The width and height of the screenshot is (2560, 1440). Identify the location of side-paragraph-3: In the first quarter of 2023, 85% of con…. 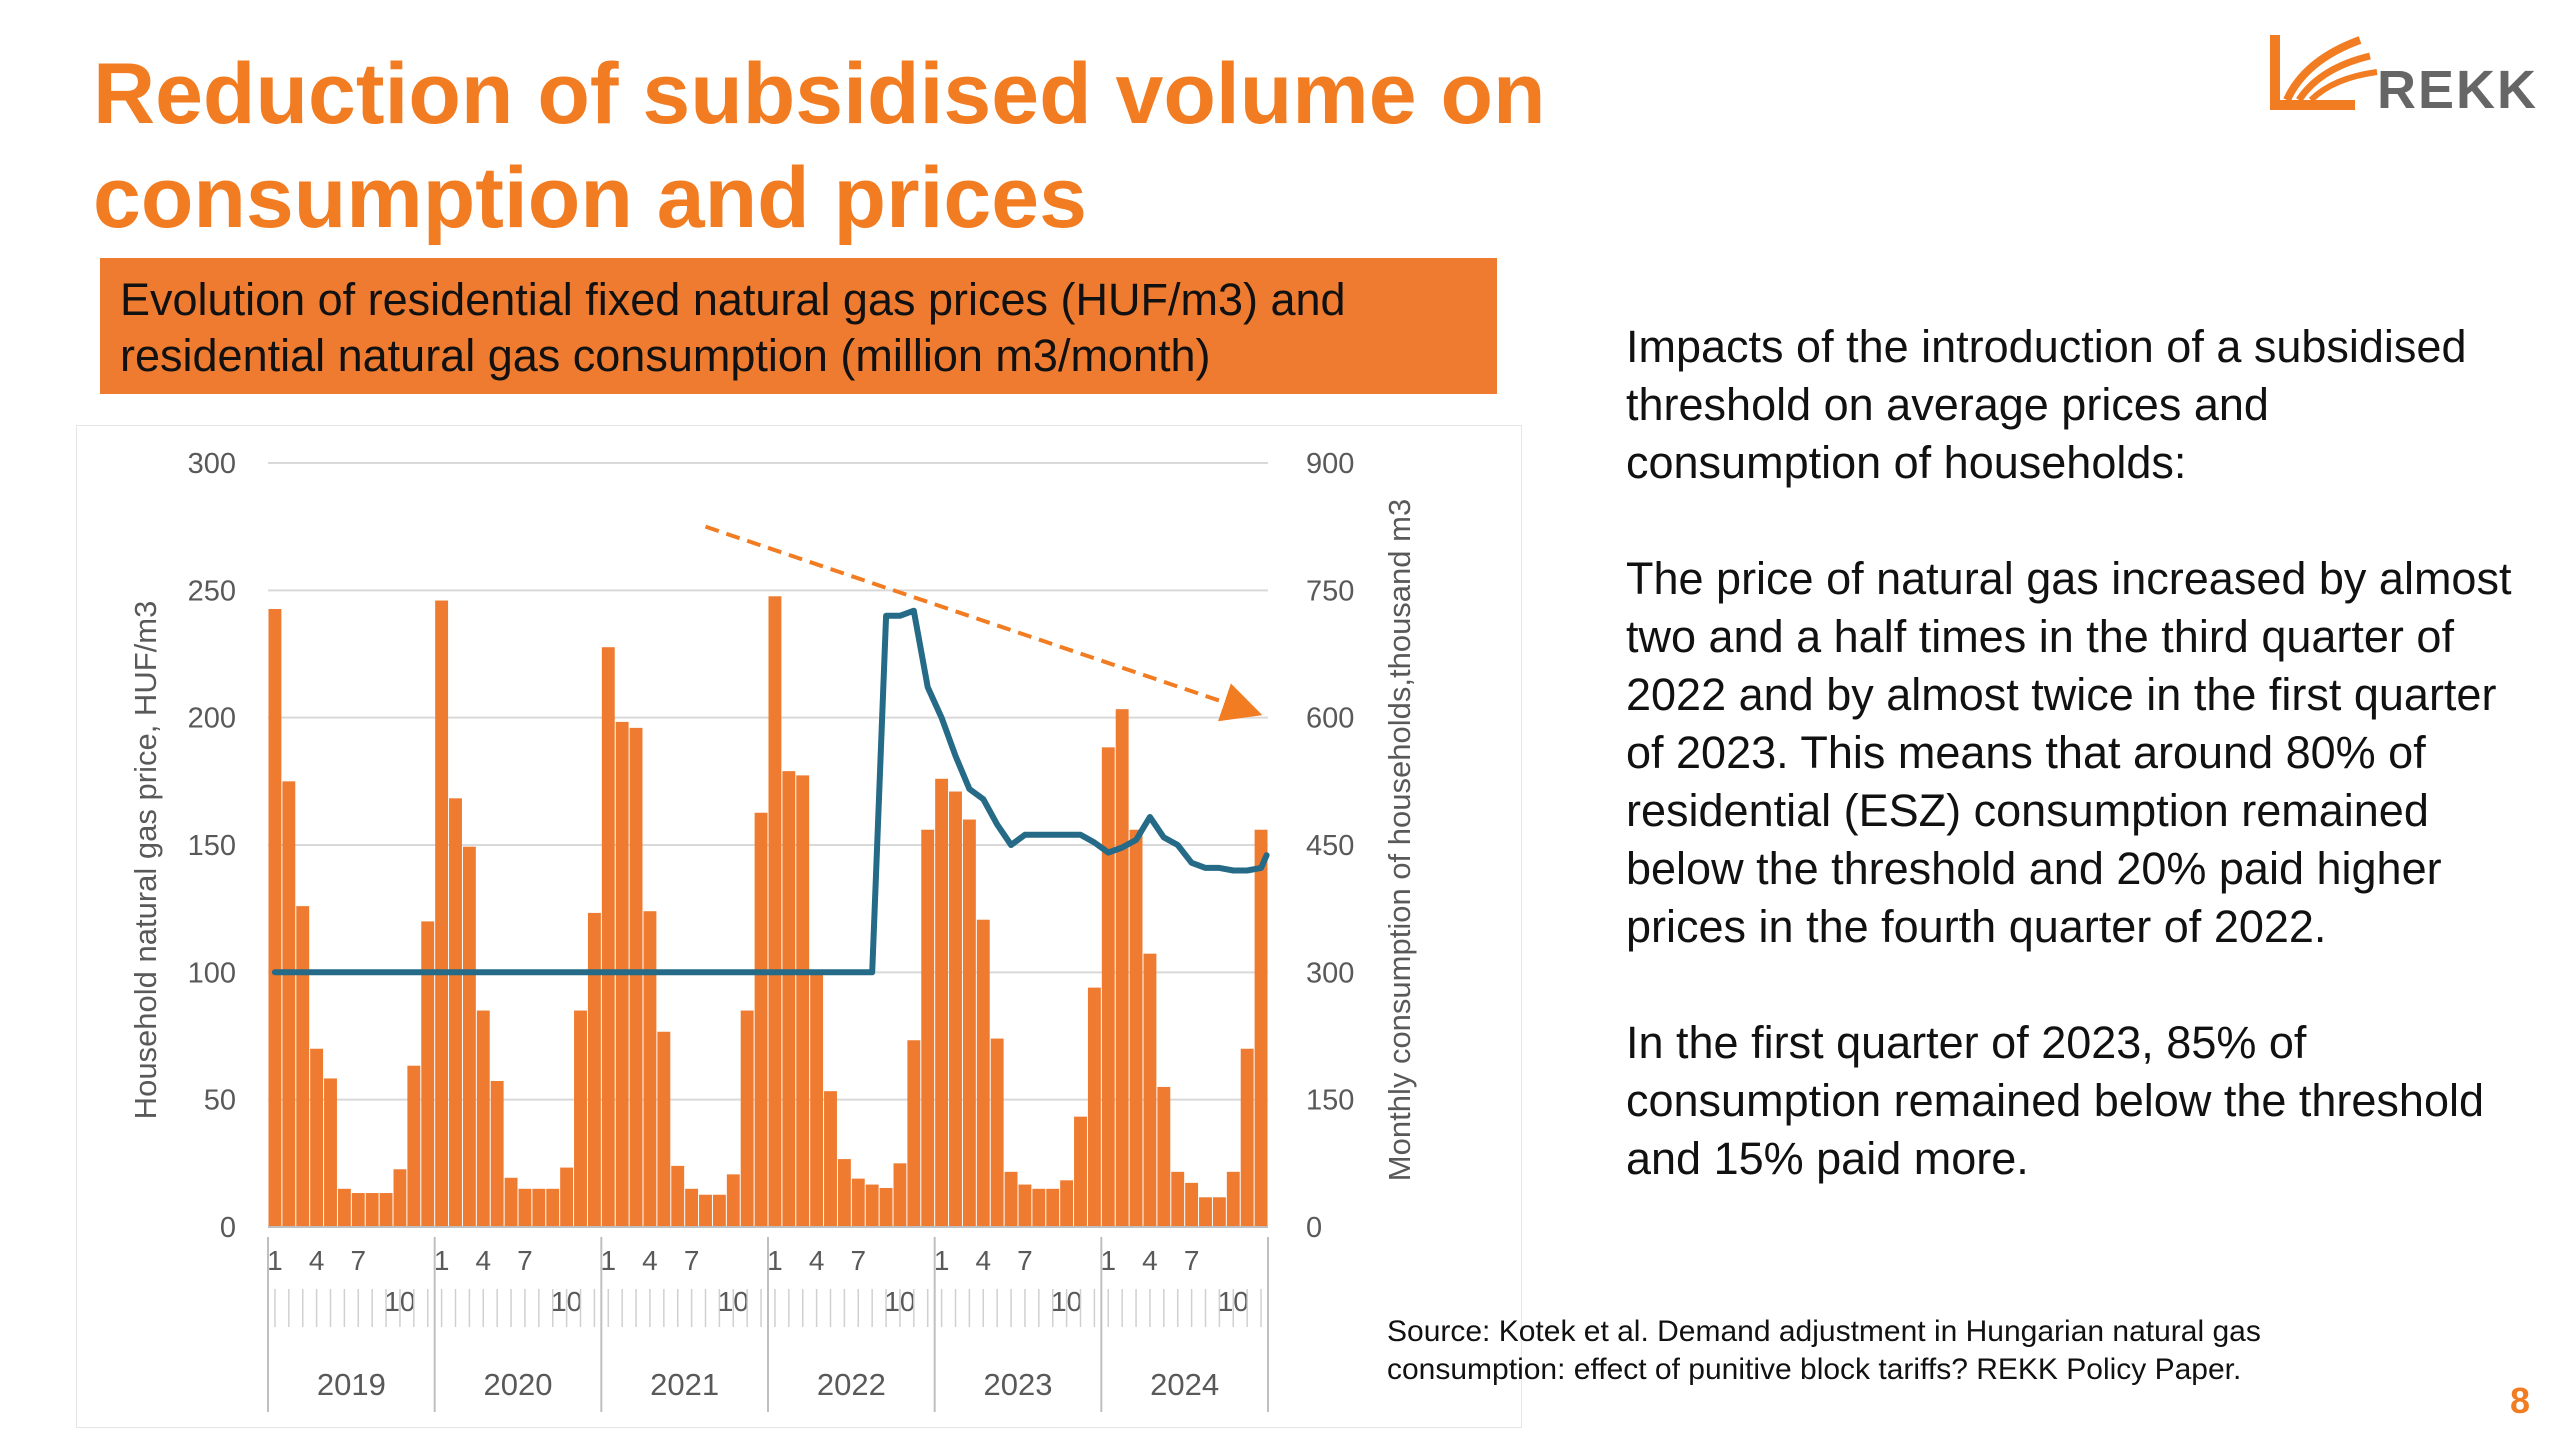
(2055, 1100).